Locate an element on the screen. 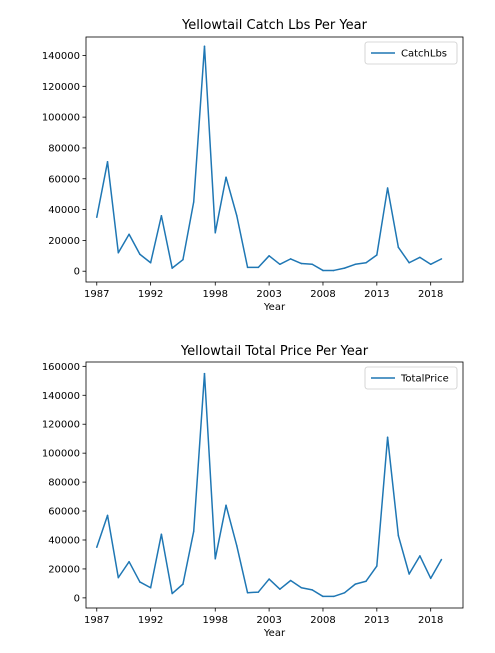  chart-title: Yellowtail Catch Lbs Per Year is located at coordinates (274, 25).